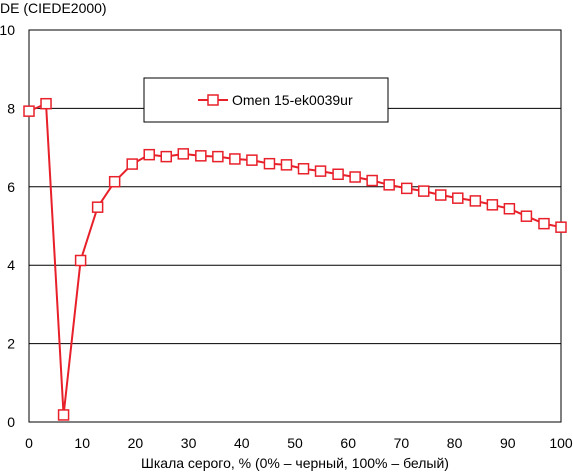 The width and height of the screenshot is (573, 472). I want to click on x-tick-label: 20, so click(136, 443).